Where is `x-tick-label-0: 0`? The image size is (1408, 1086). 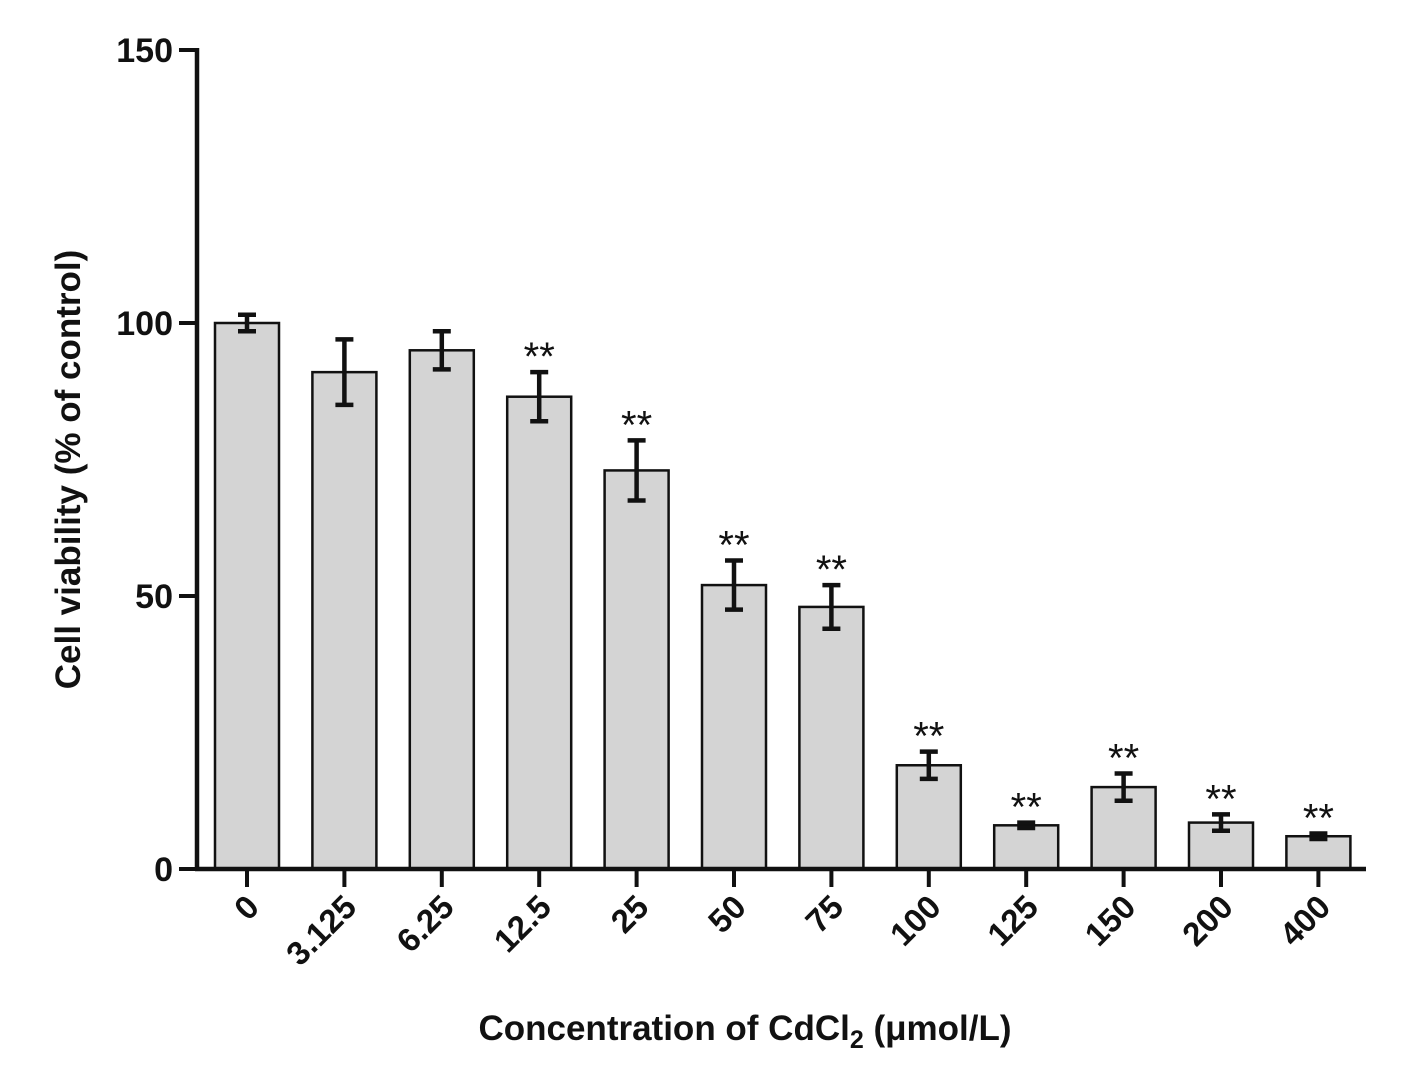 x-tick-label-0: 0 is located at coordinates (246, 907).